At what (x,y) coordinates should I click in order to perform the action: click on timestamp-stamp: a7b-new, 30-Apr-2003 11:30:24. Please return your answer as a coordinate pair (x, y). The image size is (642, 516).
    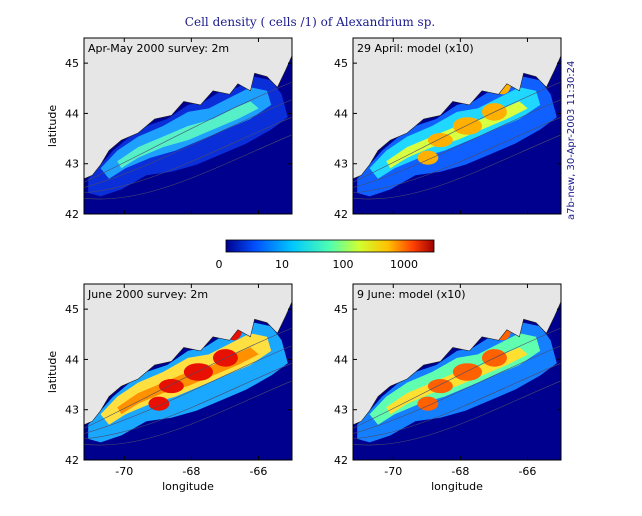
    Looking at the image, I should click on (571, 140).